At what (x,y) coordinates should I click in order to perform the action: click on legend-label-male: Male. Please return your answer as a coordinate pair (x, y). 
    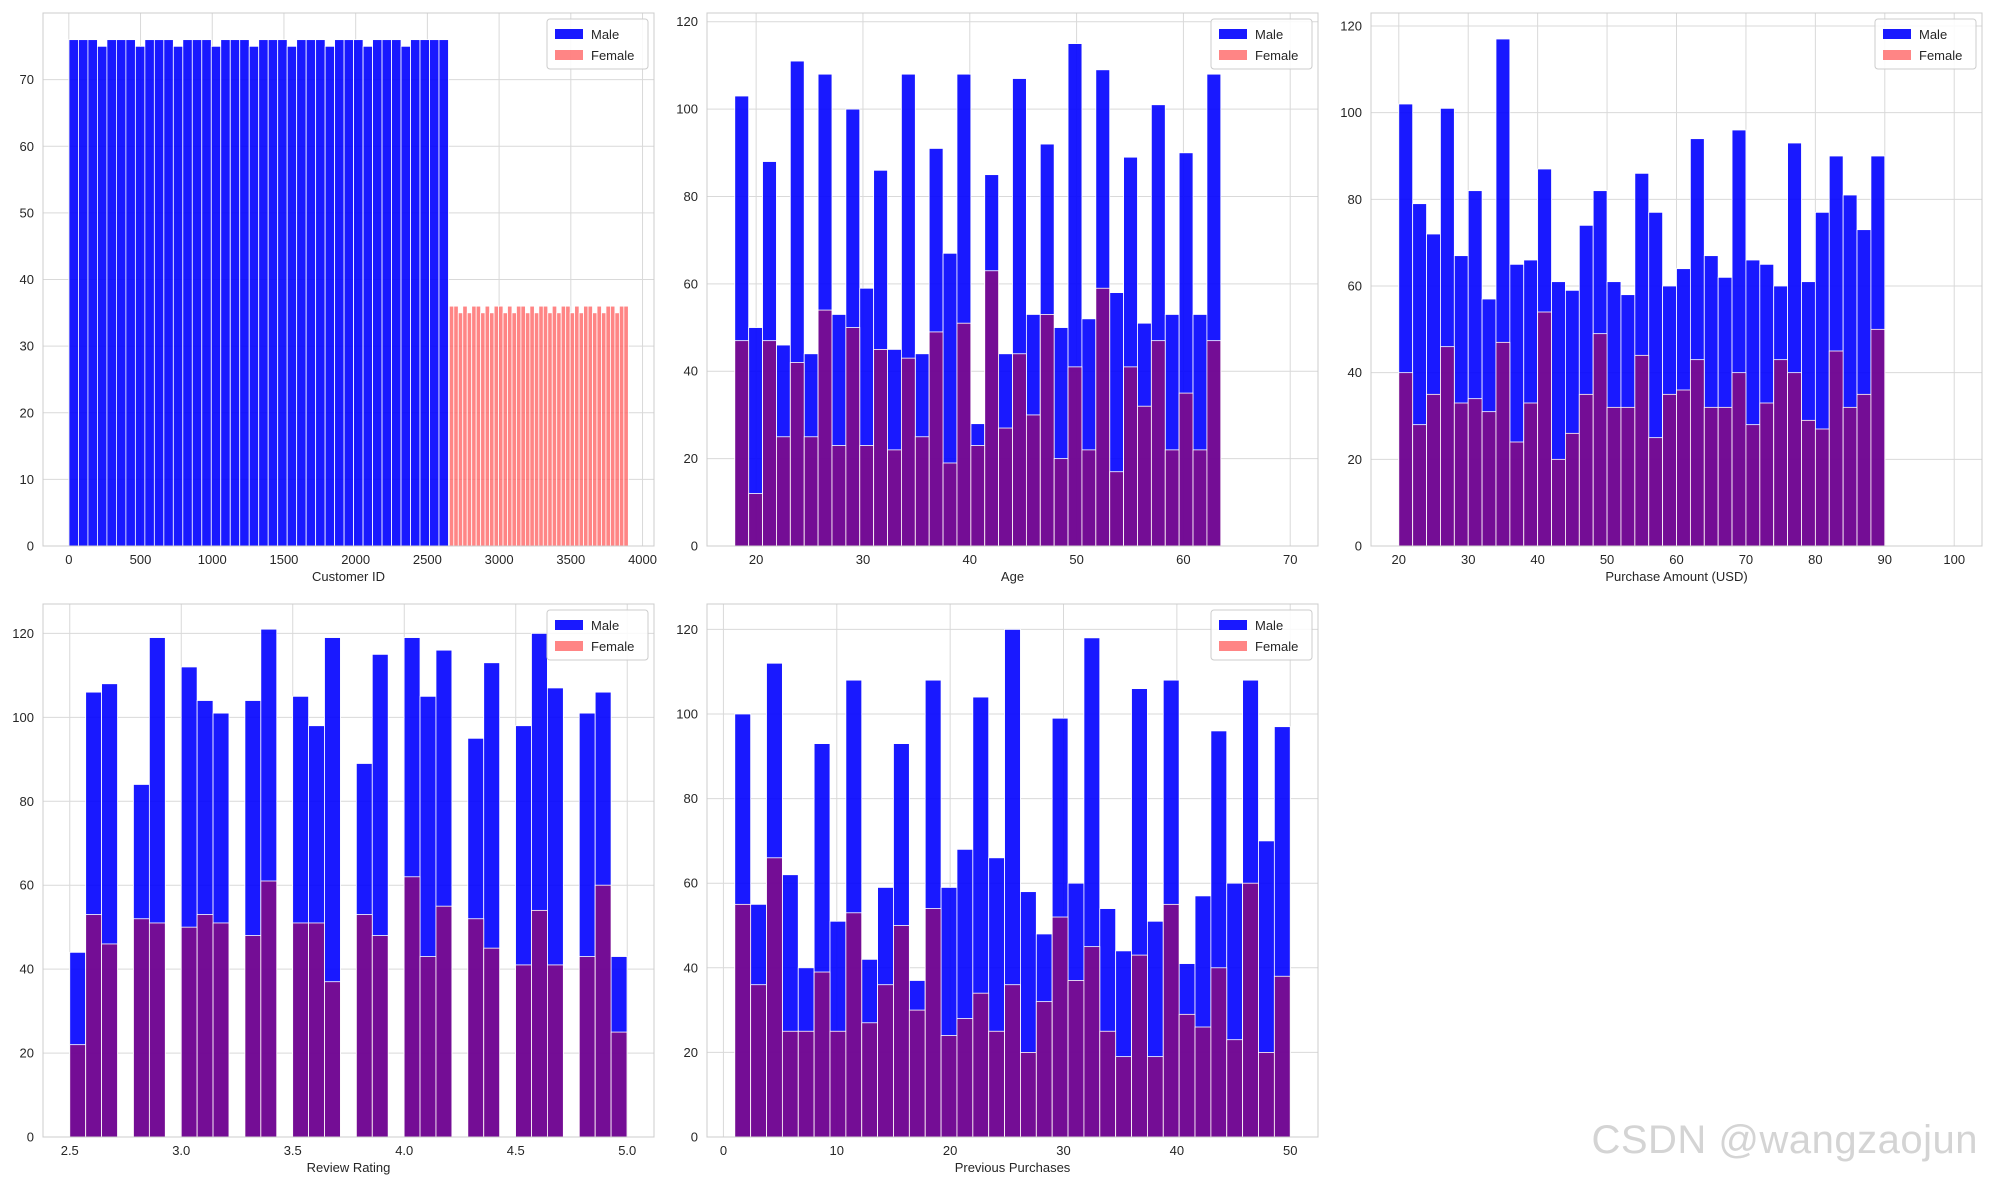
    Looking at the image, I should click on (605, 34).